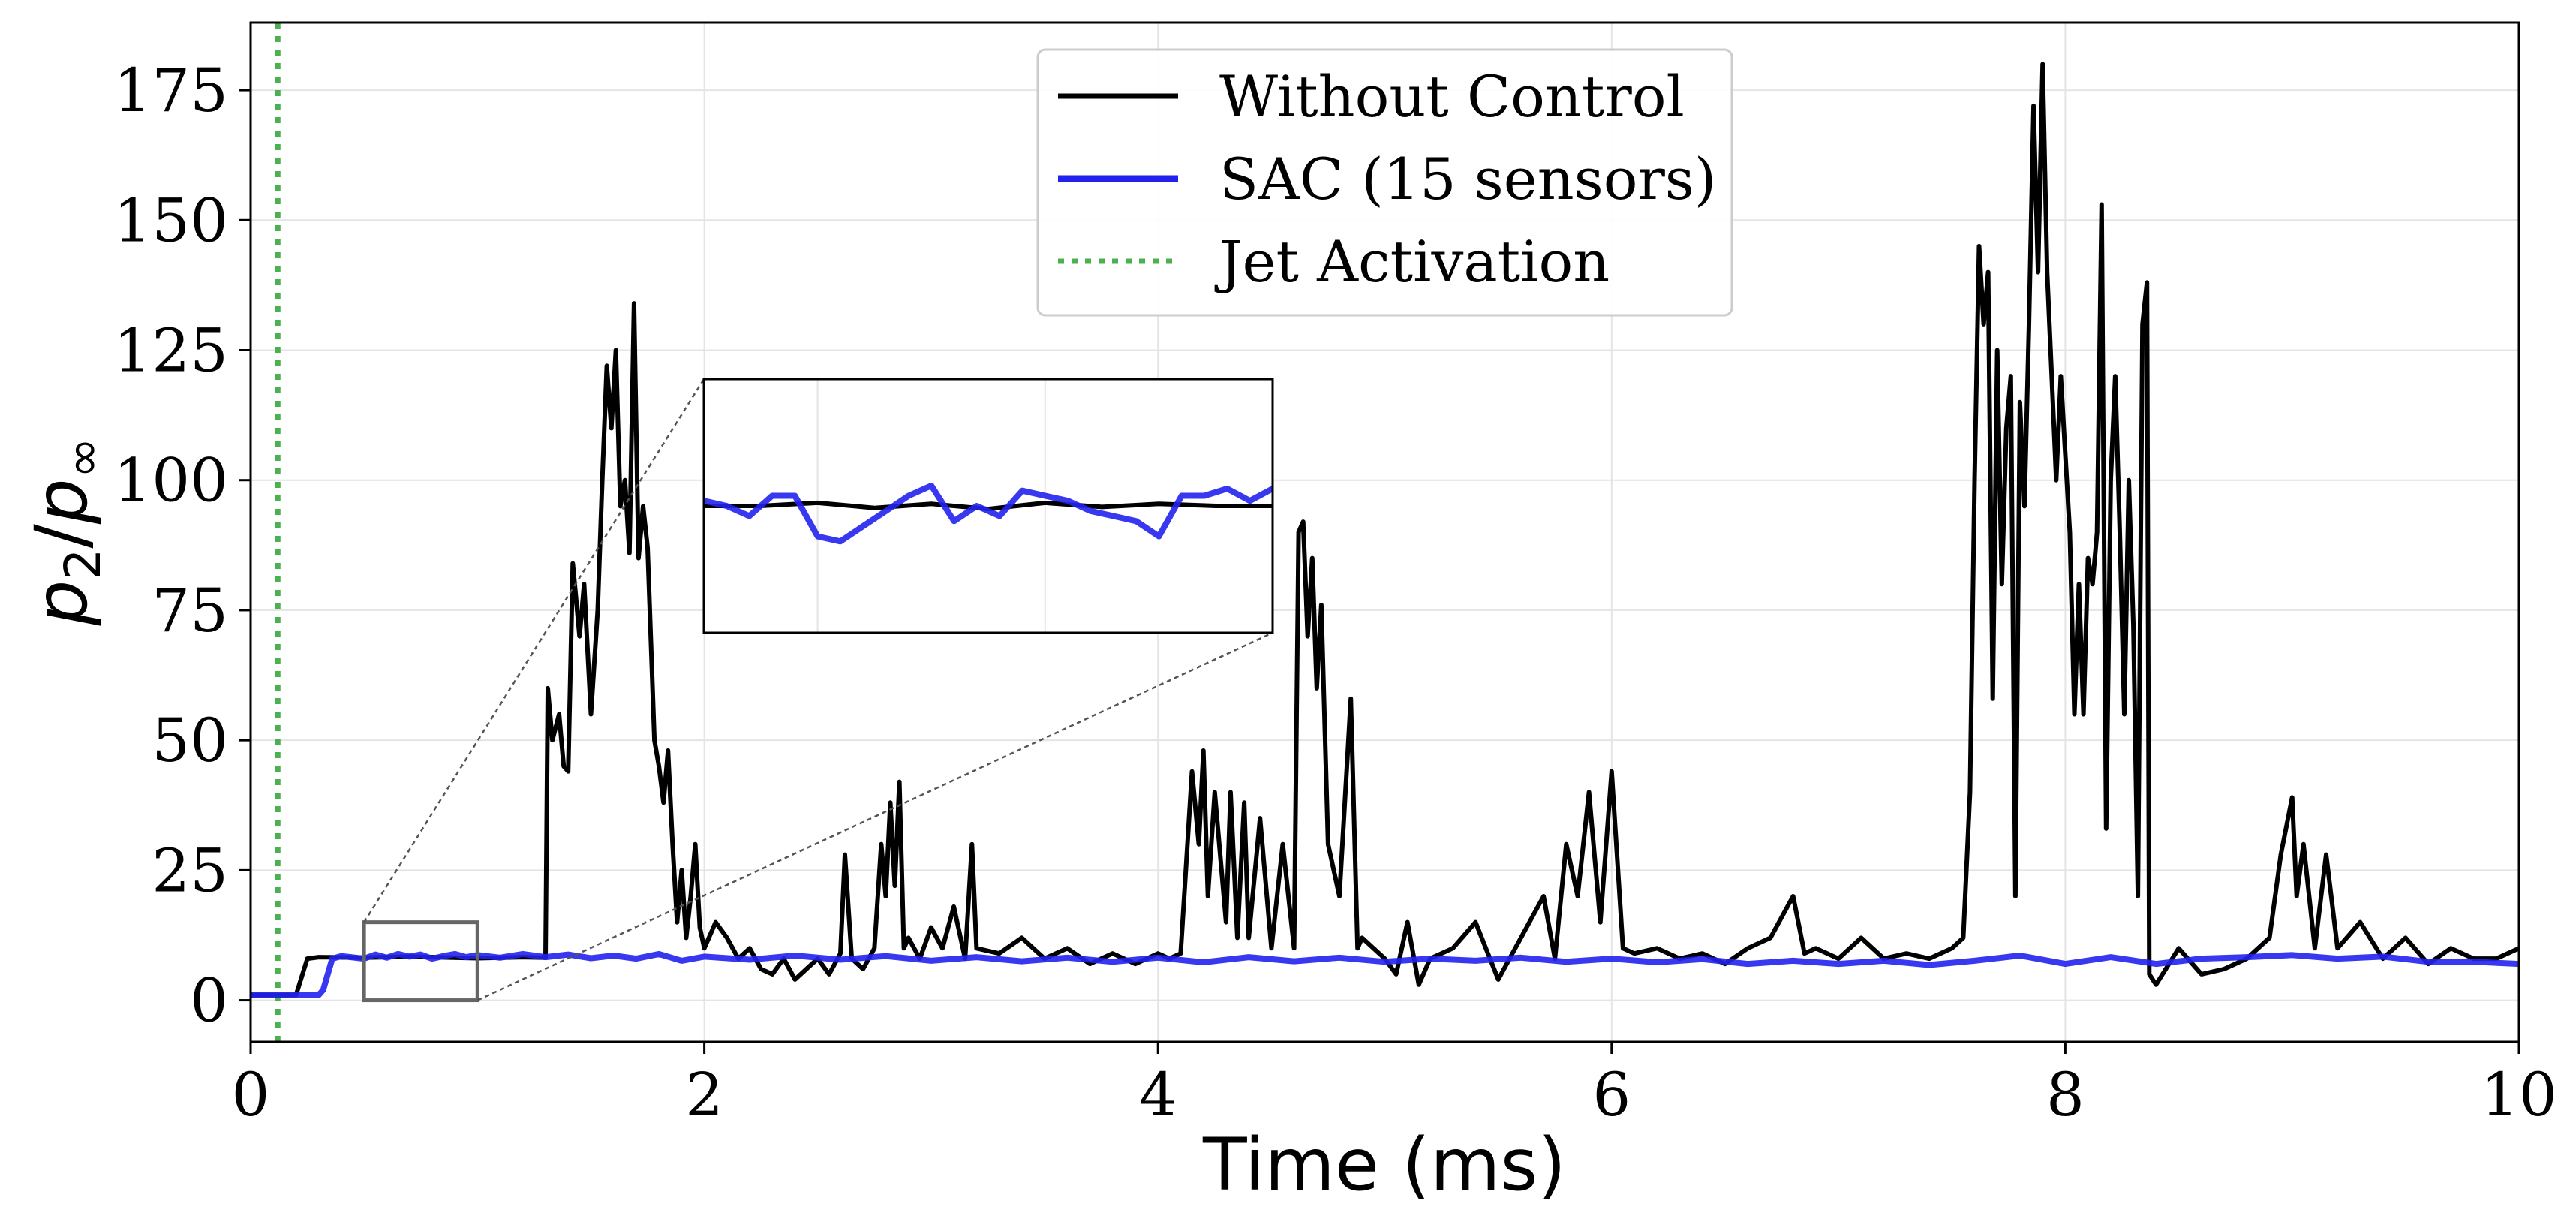  I want to click on legend-label-without-control: Without Control, so click(1452, 96).